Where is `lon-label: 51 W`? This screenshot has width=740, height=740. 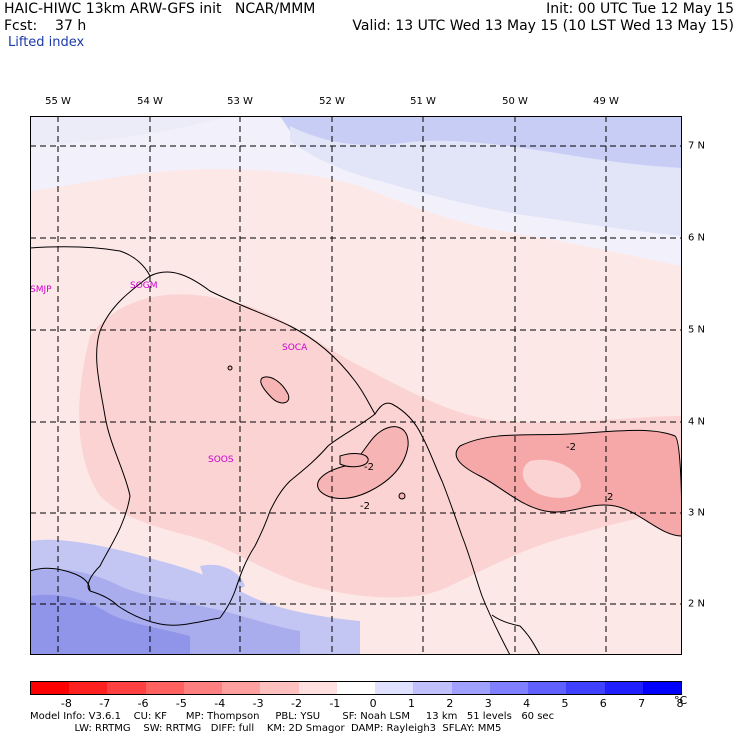 lon-label: 51 W is located at coordinates (423, 101).